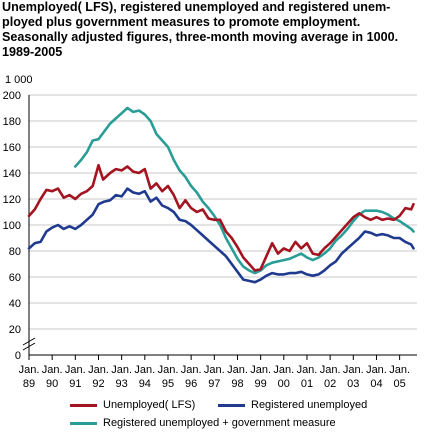  Describe the element at coordinates (145, 384) in the screenshot. I see `x-tick-label: 94` at that location.